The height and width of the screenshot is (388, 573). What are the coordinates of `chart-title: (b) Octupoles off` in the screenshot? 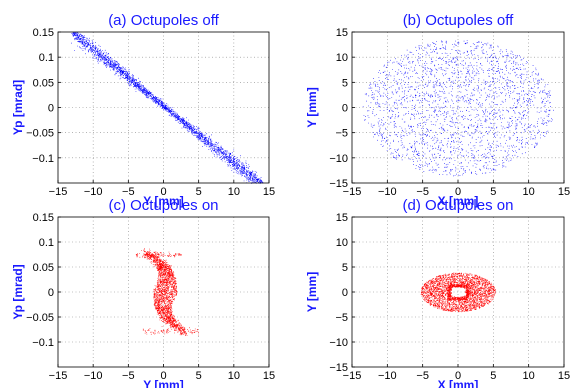 It's located at (458, 20).